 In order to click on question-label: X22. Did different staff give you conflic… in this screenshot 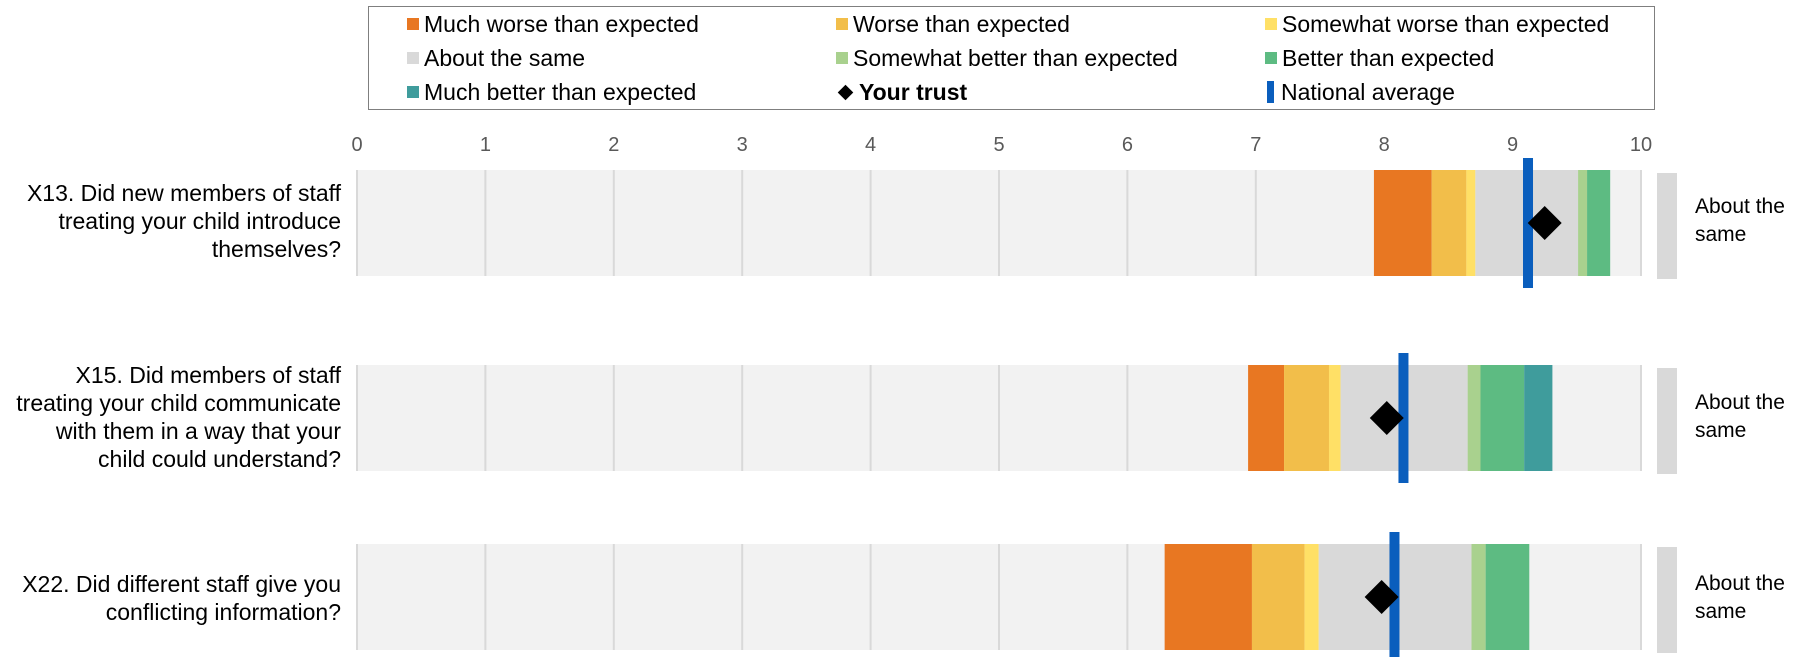, I will do `click(170, 598)`.